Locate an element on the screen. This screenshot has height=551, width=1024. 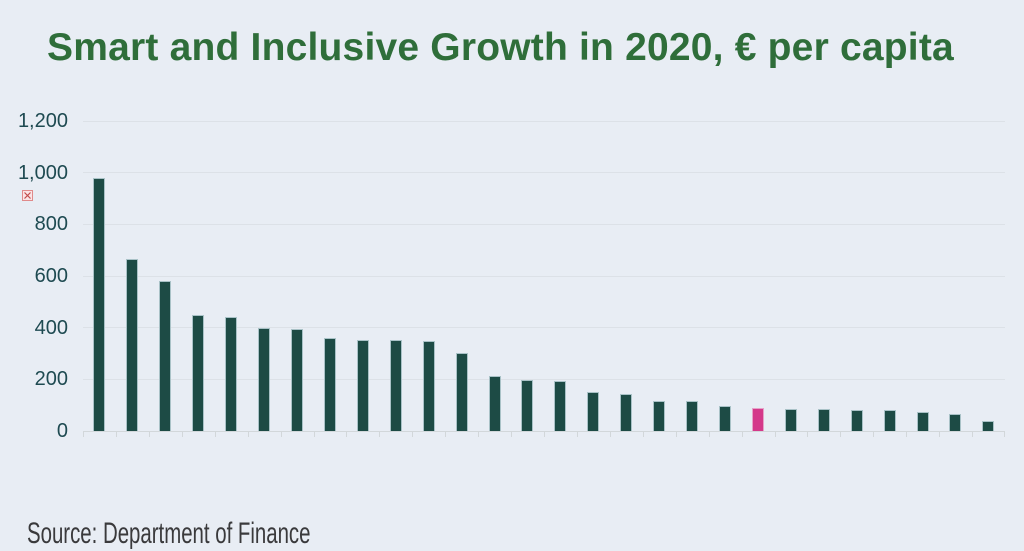
bar-highlighted is located at coordinates (757, 419).